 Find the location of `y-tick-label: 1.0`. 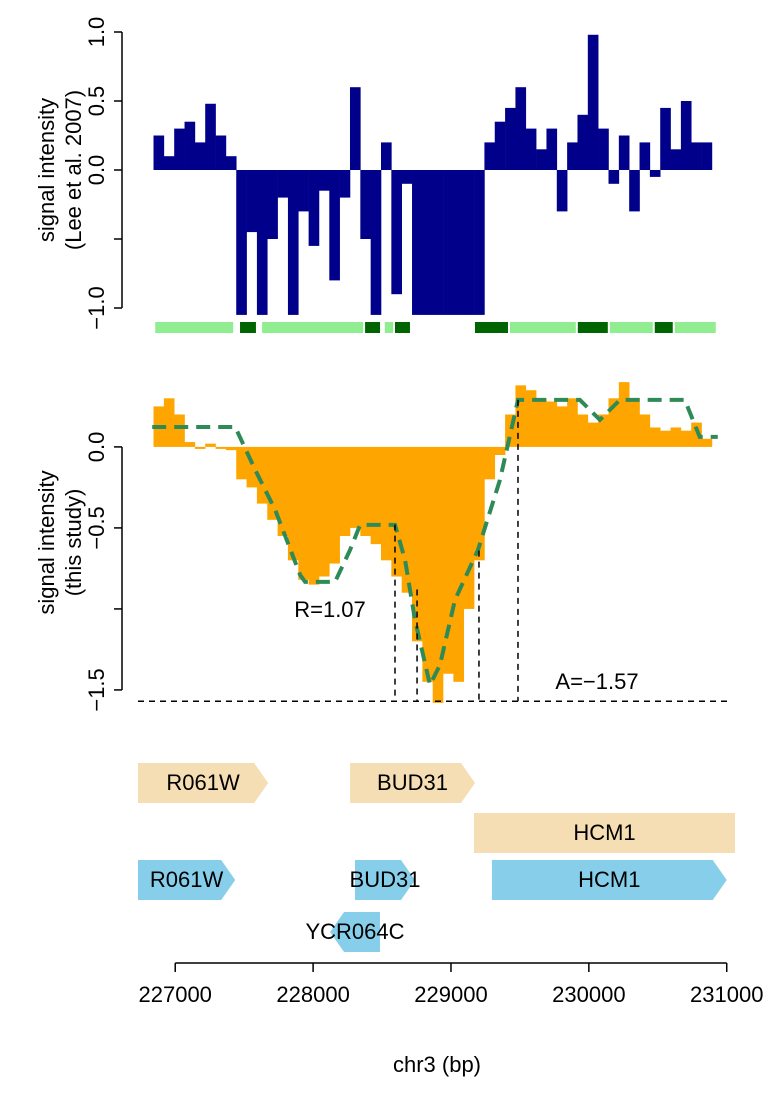

y-tick-label: 1.0 is located at coordinates (96, 32).